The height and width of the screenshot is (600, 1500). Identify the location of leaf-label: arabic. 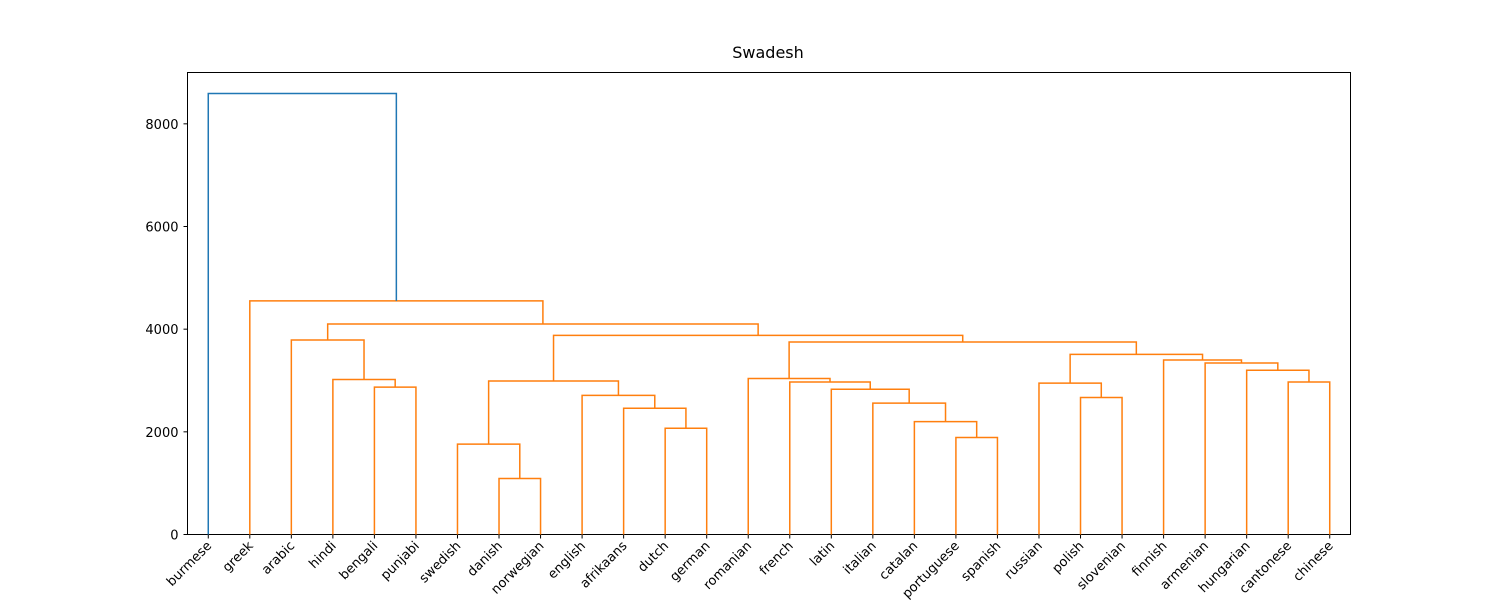
(278, 558).